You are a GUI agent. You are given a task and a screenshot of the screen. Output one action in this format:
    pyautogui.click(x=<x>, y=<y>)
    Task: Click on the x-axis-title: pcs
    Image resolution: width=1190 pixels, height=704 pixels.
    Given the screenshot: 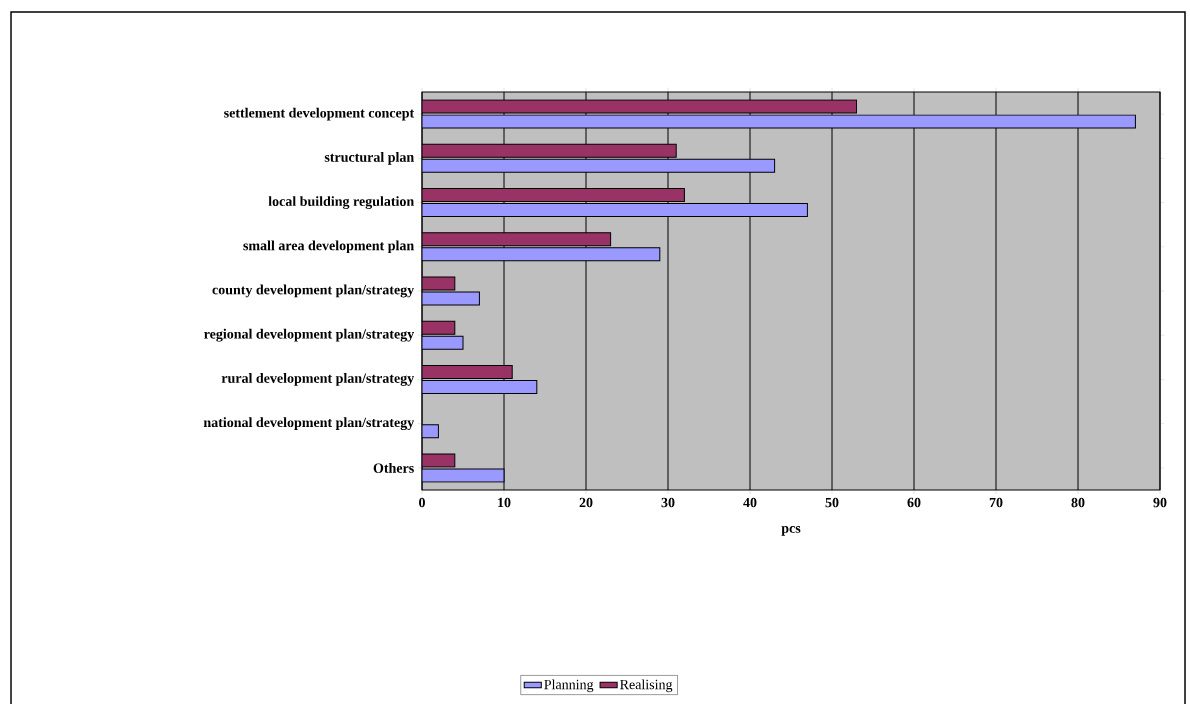 What is the action you would take?
    pyautogui.click(x=791, y=531)
    